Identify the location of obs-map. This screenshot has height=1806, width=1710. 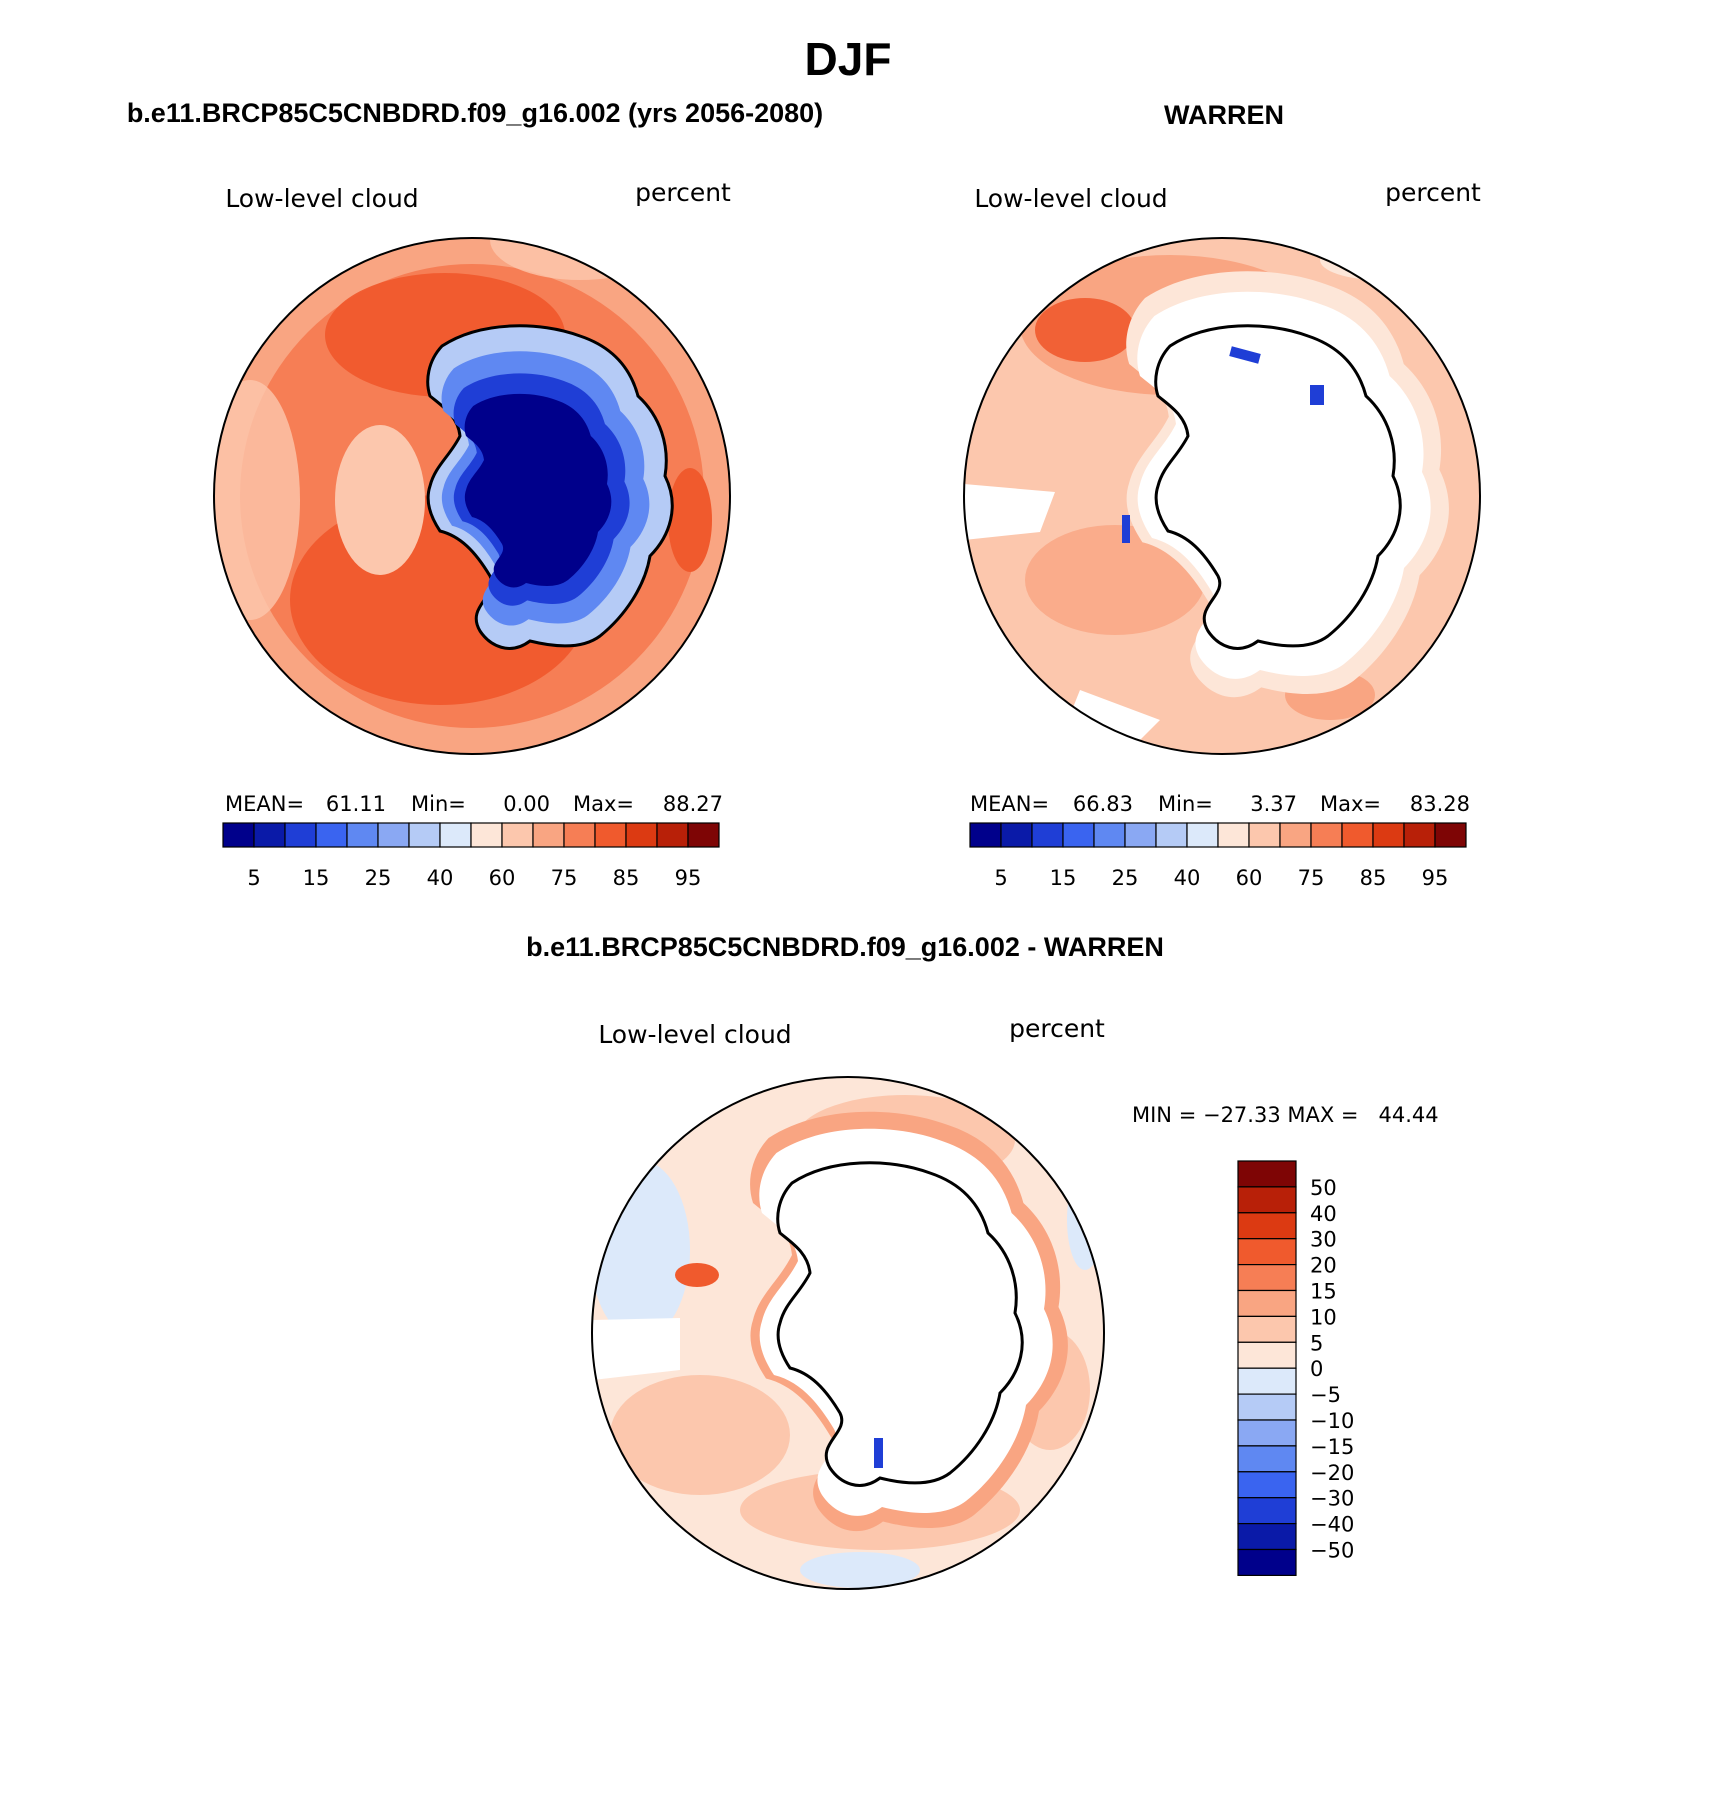
(1222, 496).